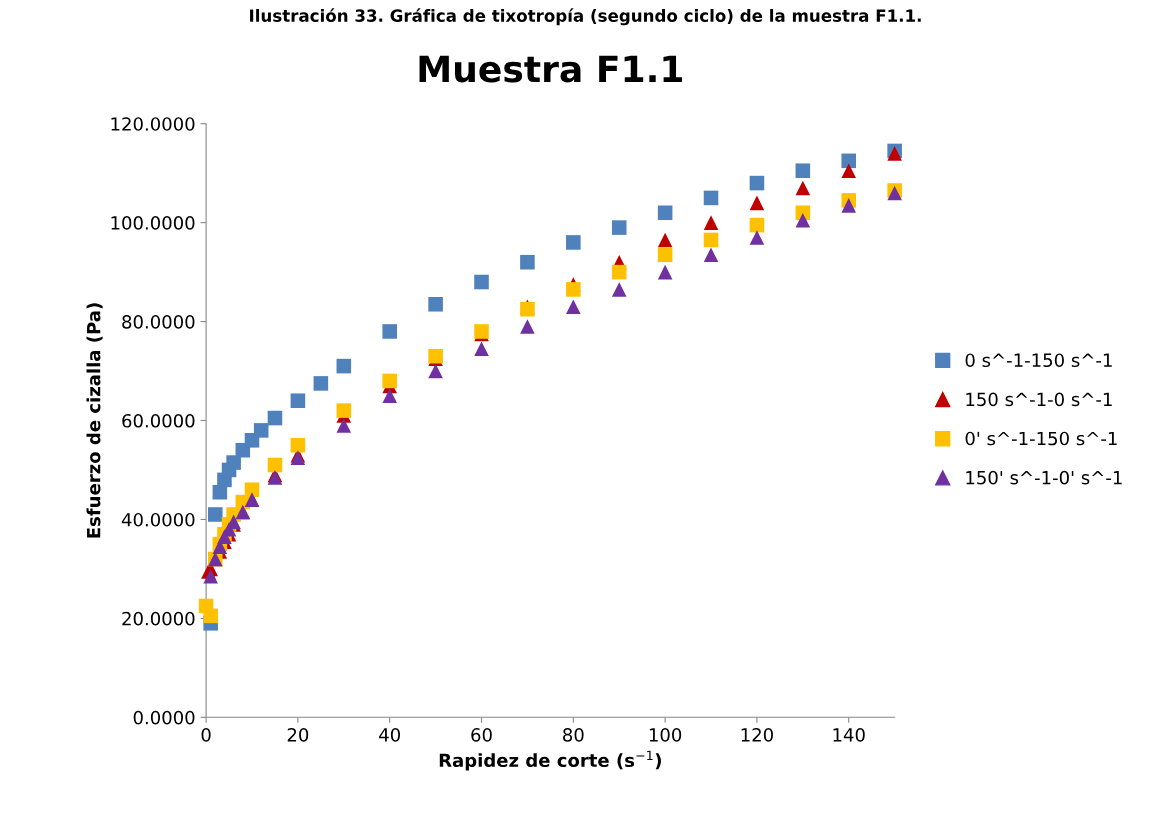 The height and width of the screenshot is (836, 1171). Describe the element at coordinates (481, 735) in the screenshot. I see `x-tick-label: 60` at that location.